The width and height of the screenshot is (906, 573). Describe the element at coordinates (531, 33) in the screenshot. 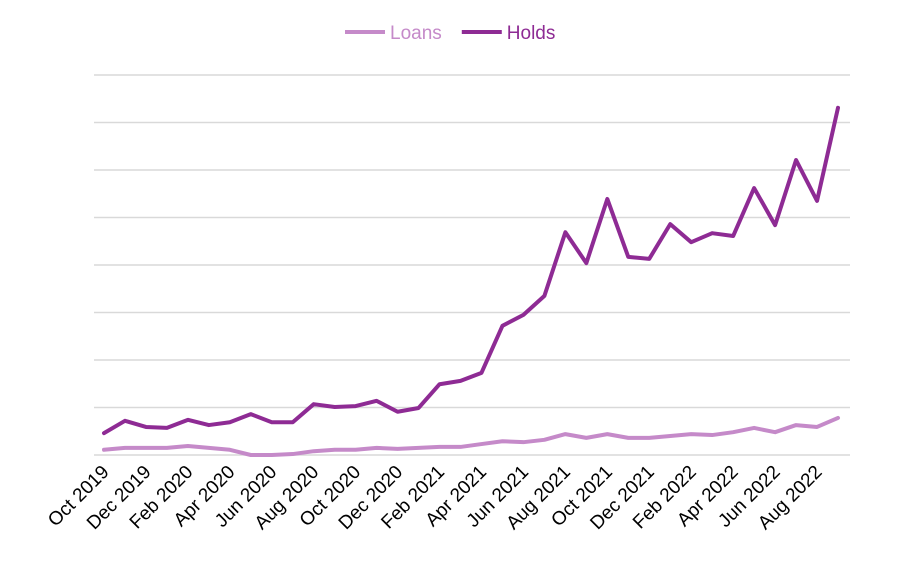

I see `legend-label: Holds` at that location.